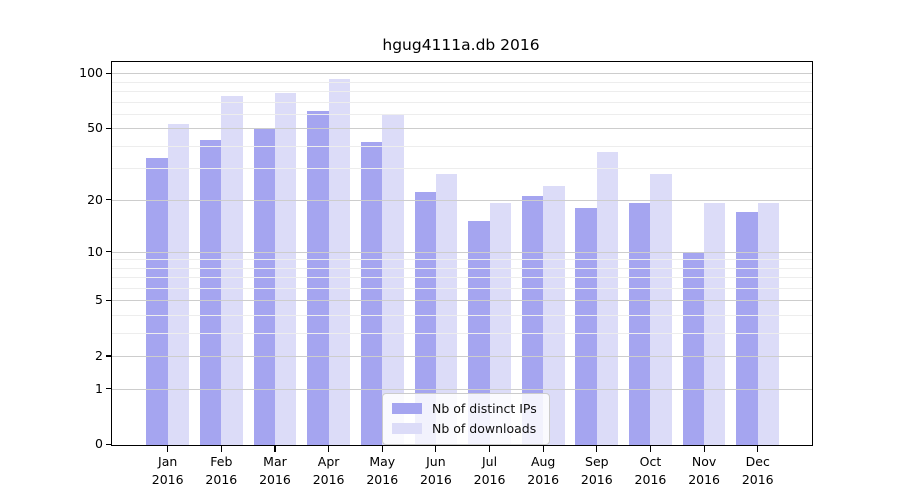 Image resolution: width=900 pixels, height=500 pixels. Describe the element at coordinates (586, 326) in the screenshot. I see `bar-ips-sep` at that location.